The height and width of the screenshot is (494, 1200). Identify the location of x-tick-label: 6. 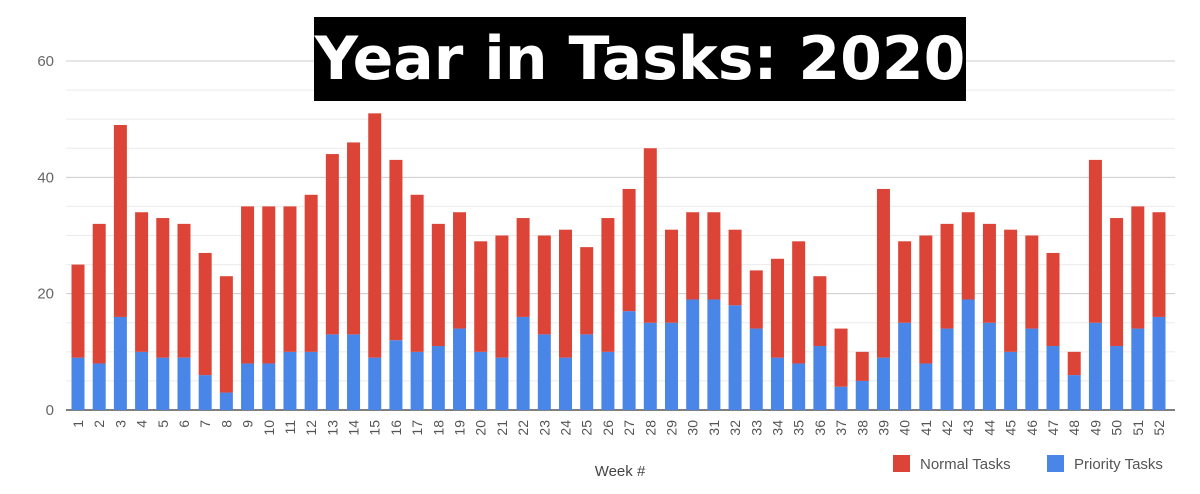
(184, 424).